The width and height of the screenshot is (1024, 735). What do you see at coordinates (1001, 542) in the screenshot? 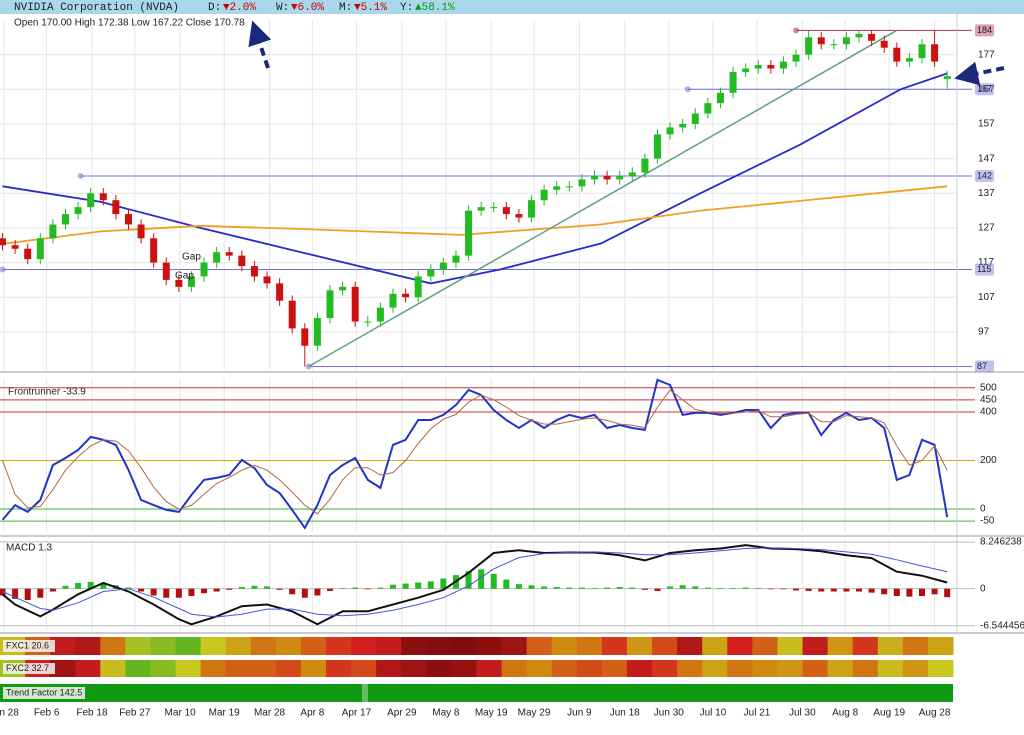
I see `y-tick-label: 8.246238` at bounding box center [1001, 542].